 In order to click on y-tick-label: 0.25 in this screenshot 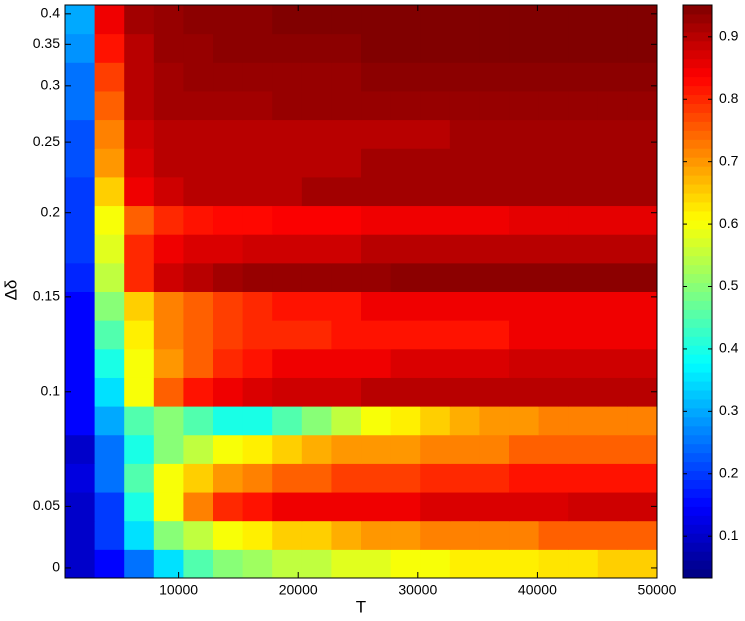, I will do `click(46, 141)`.